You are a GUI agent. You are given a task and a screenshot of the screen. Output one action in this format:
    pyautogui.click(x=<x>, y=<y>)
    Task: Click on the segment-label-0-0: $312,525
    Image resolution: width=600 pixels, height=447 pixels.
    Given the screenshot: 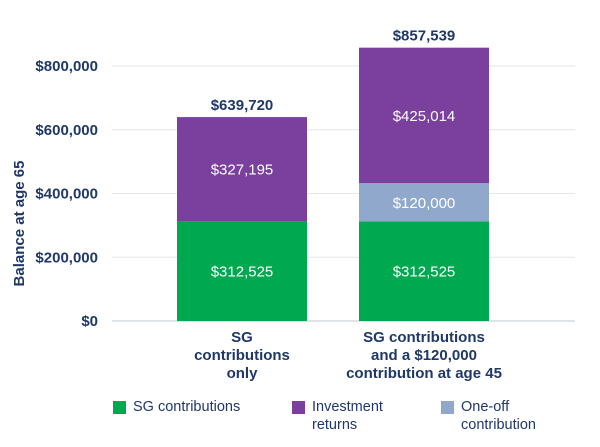 What is the action you would take?
    pyautogui.click(x=242, y=272)
    